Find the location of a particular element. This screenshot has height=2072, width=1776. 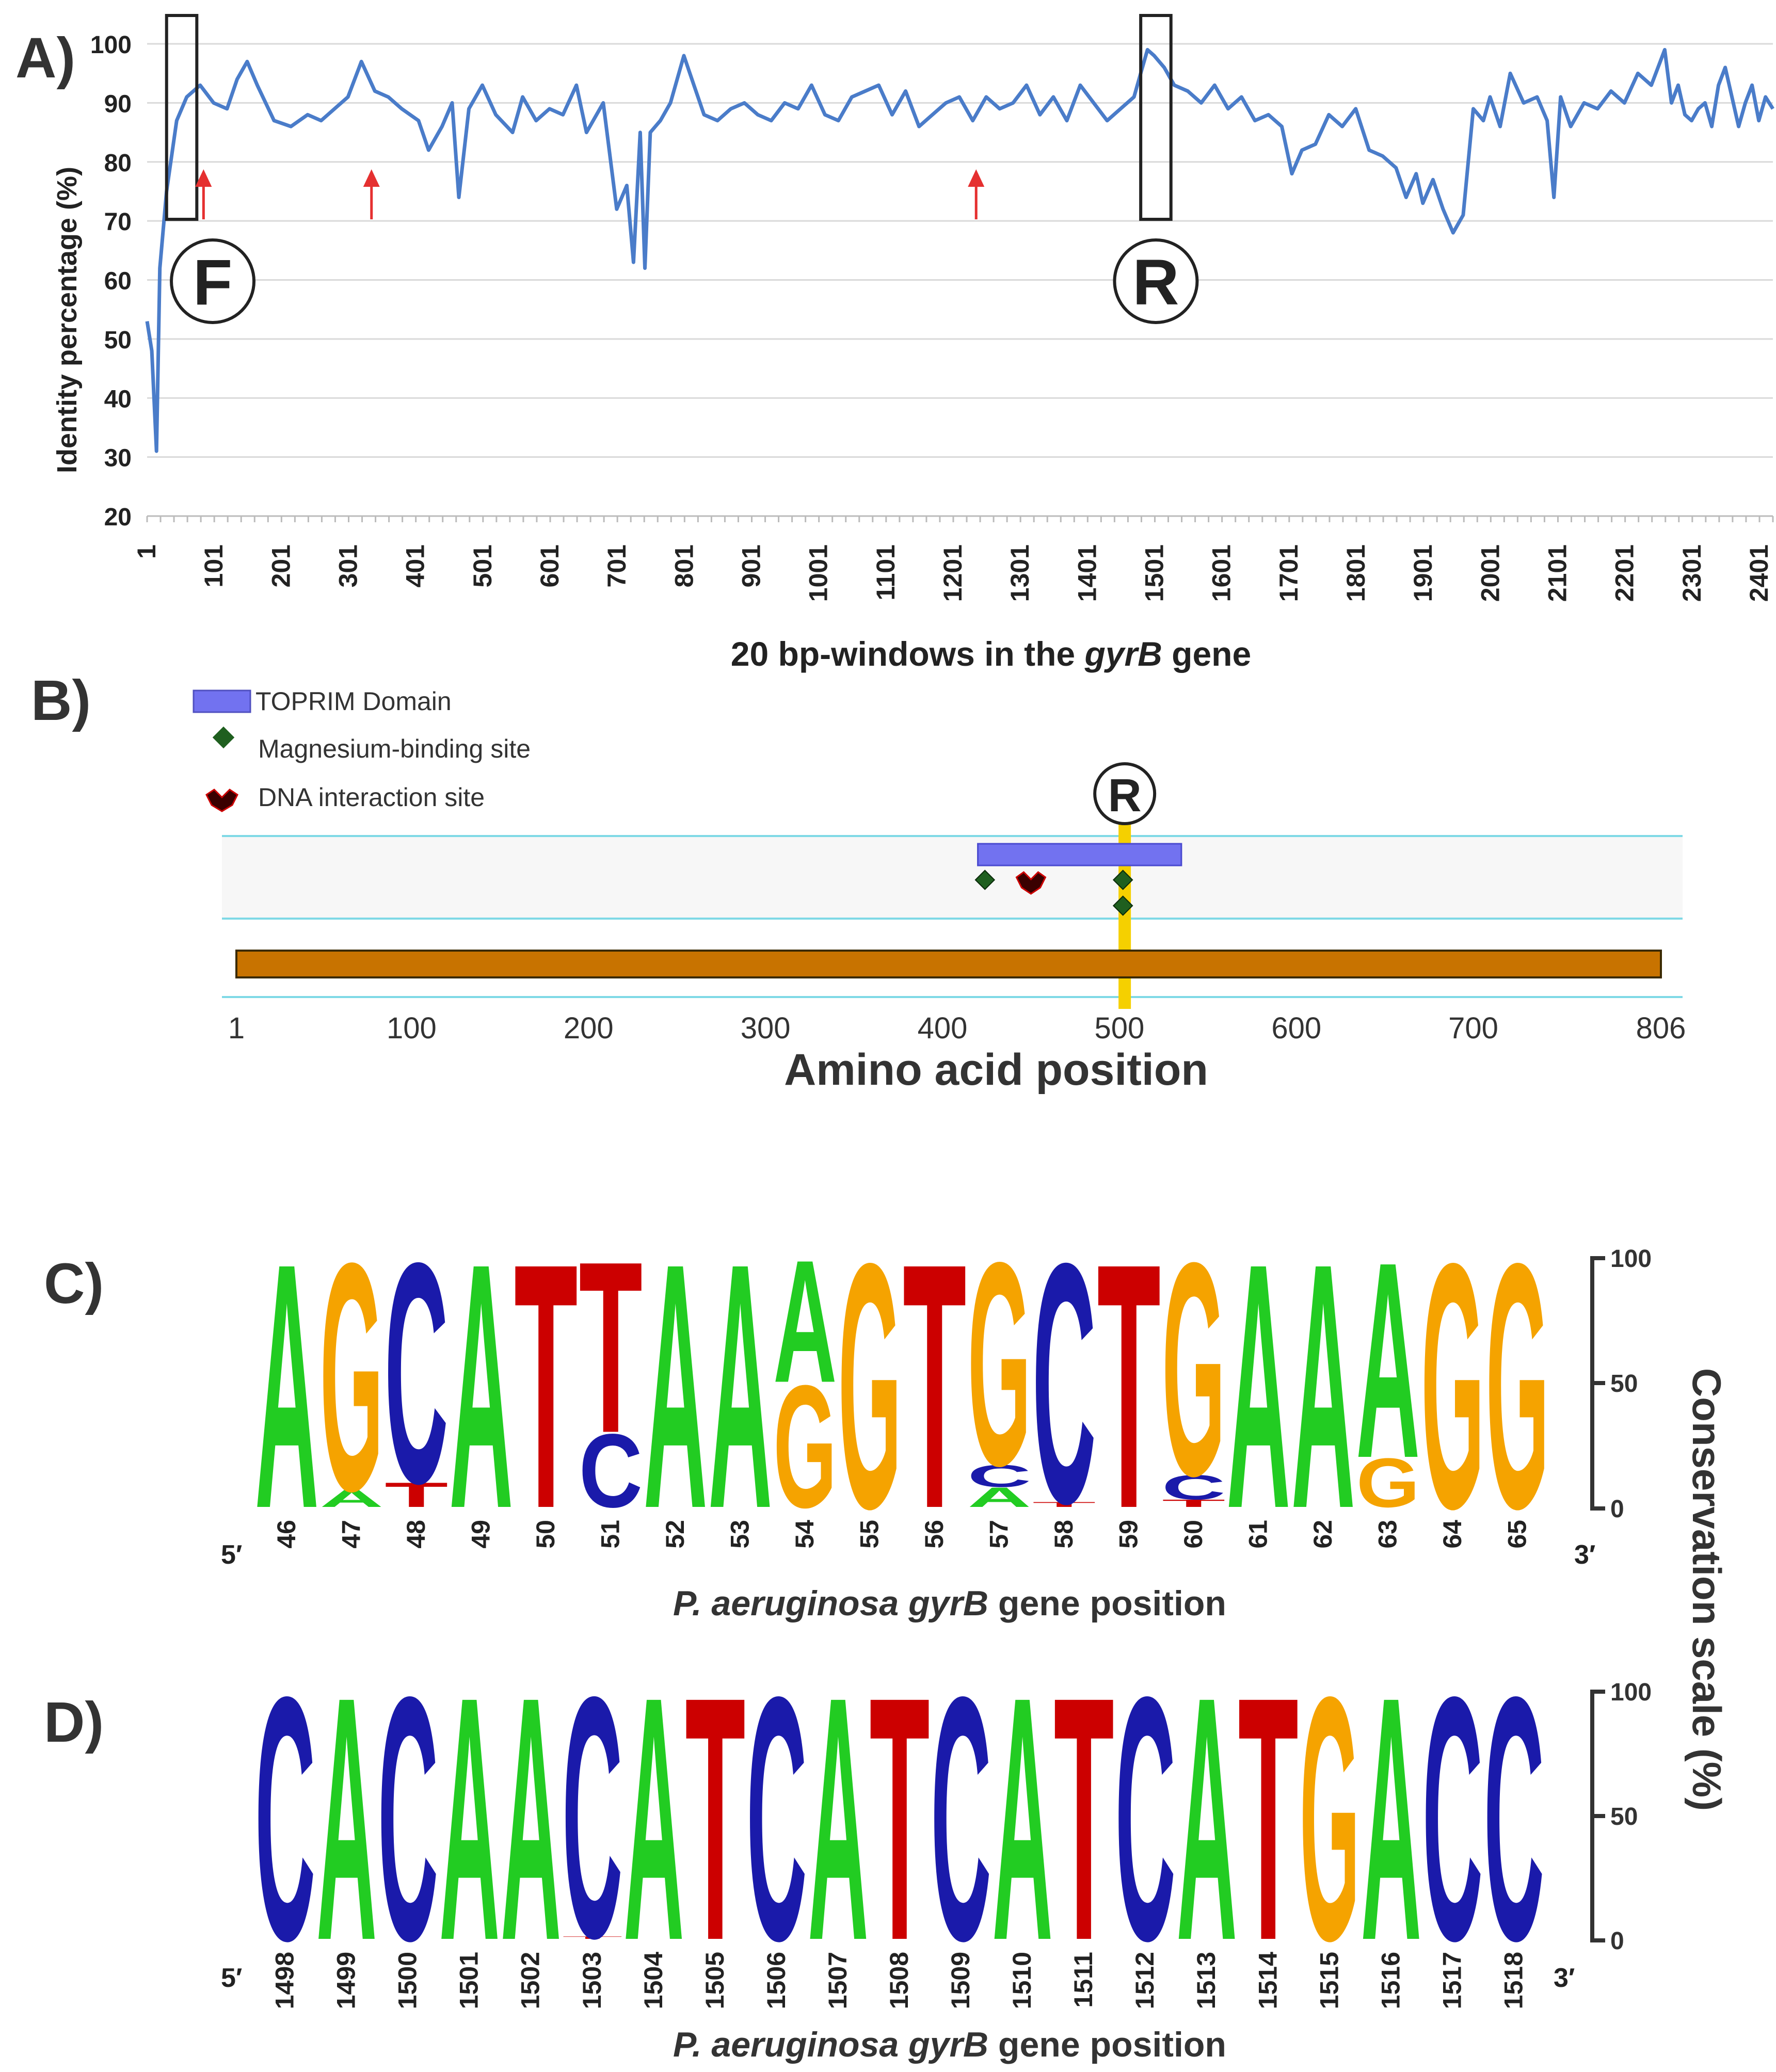

logo-position-label: 60 is located at coordinates (1193, 1534).